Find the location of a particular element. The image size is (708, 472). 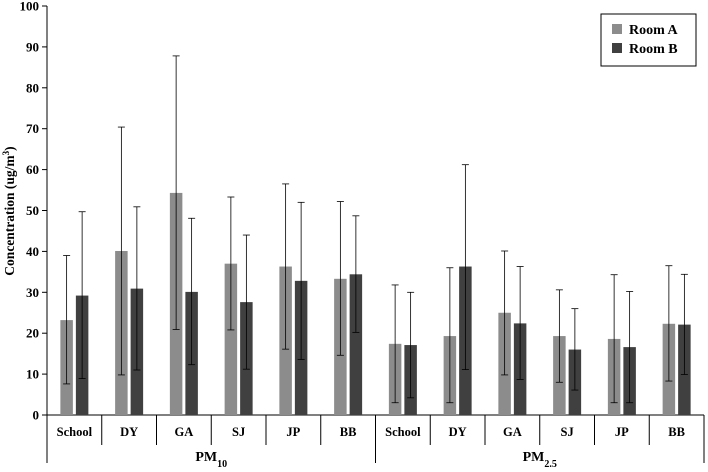

y-tick-label: 90 is located at coordinates (32, 46).